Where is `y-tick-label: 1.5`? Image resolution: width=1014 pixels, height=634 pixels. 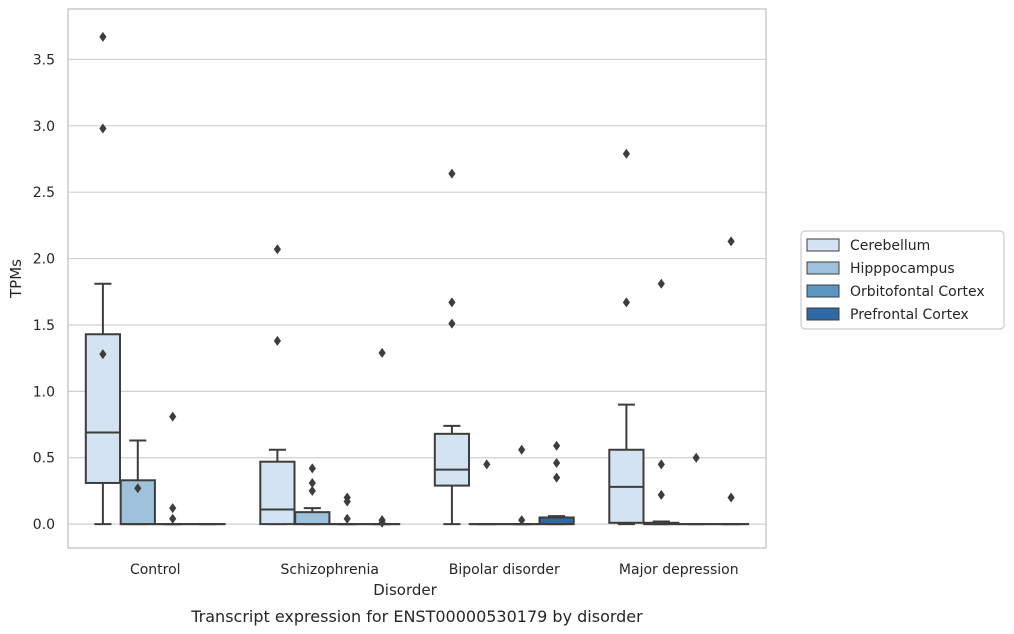 y-tick-label: 1.5 is located at coordinates (44, 326).